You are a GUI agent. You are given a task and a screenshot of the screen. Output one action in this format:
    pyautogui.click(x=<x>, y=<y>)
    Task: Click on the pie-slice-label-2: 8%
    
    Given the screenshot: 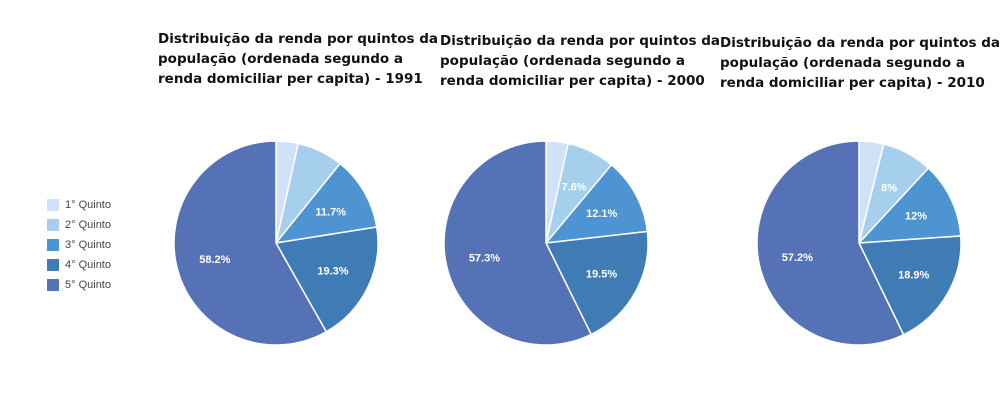 What is the action you would take?
    pyautogui.click(x=889, y=188)
    